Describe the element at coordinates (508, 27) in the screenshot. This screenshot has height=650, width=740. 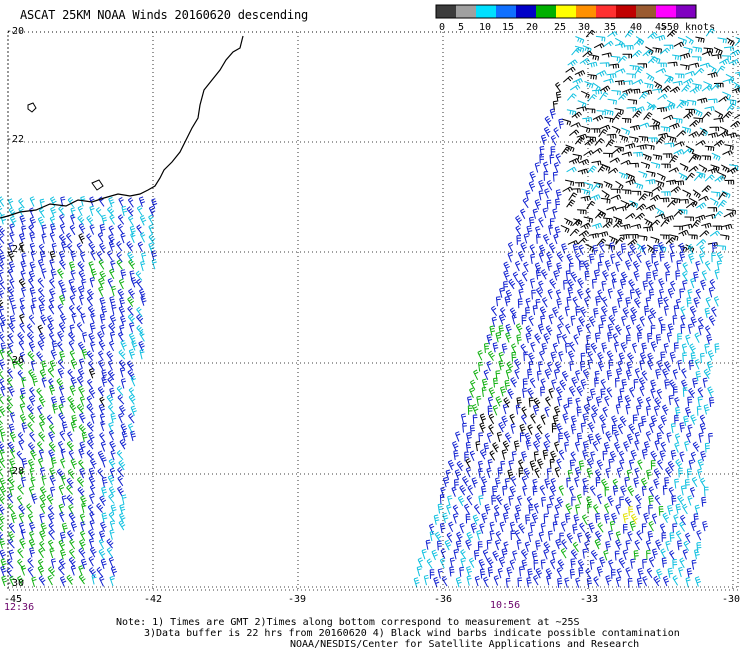
I see `legend-label: 15` at that location.